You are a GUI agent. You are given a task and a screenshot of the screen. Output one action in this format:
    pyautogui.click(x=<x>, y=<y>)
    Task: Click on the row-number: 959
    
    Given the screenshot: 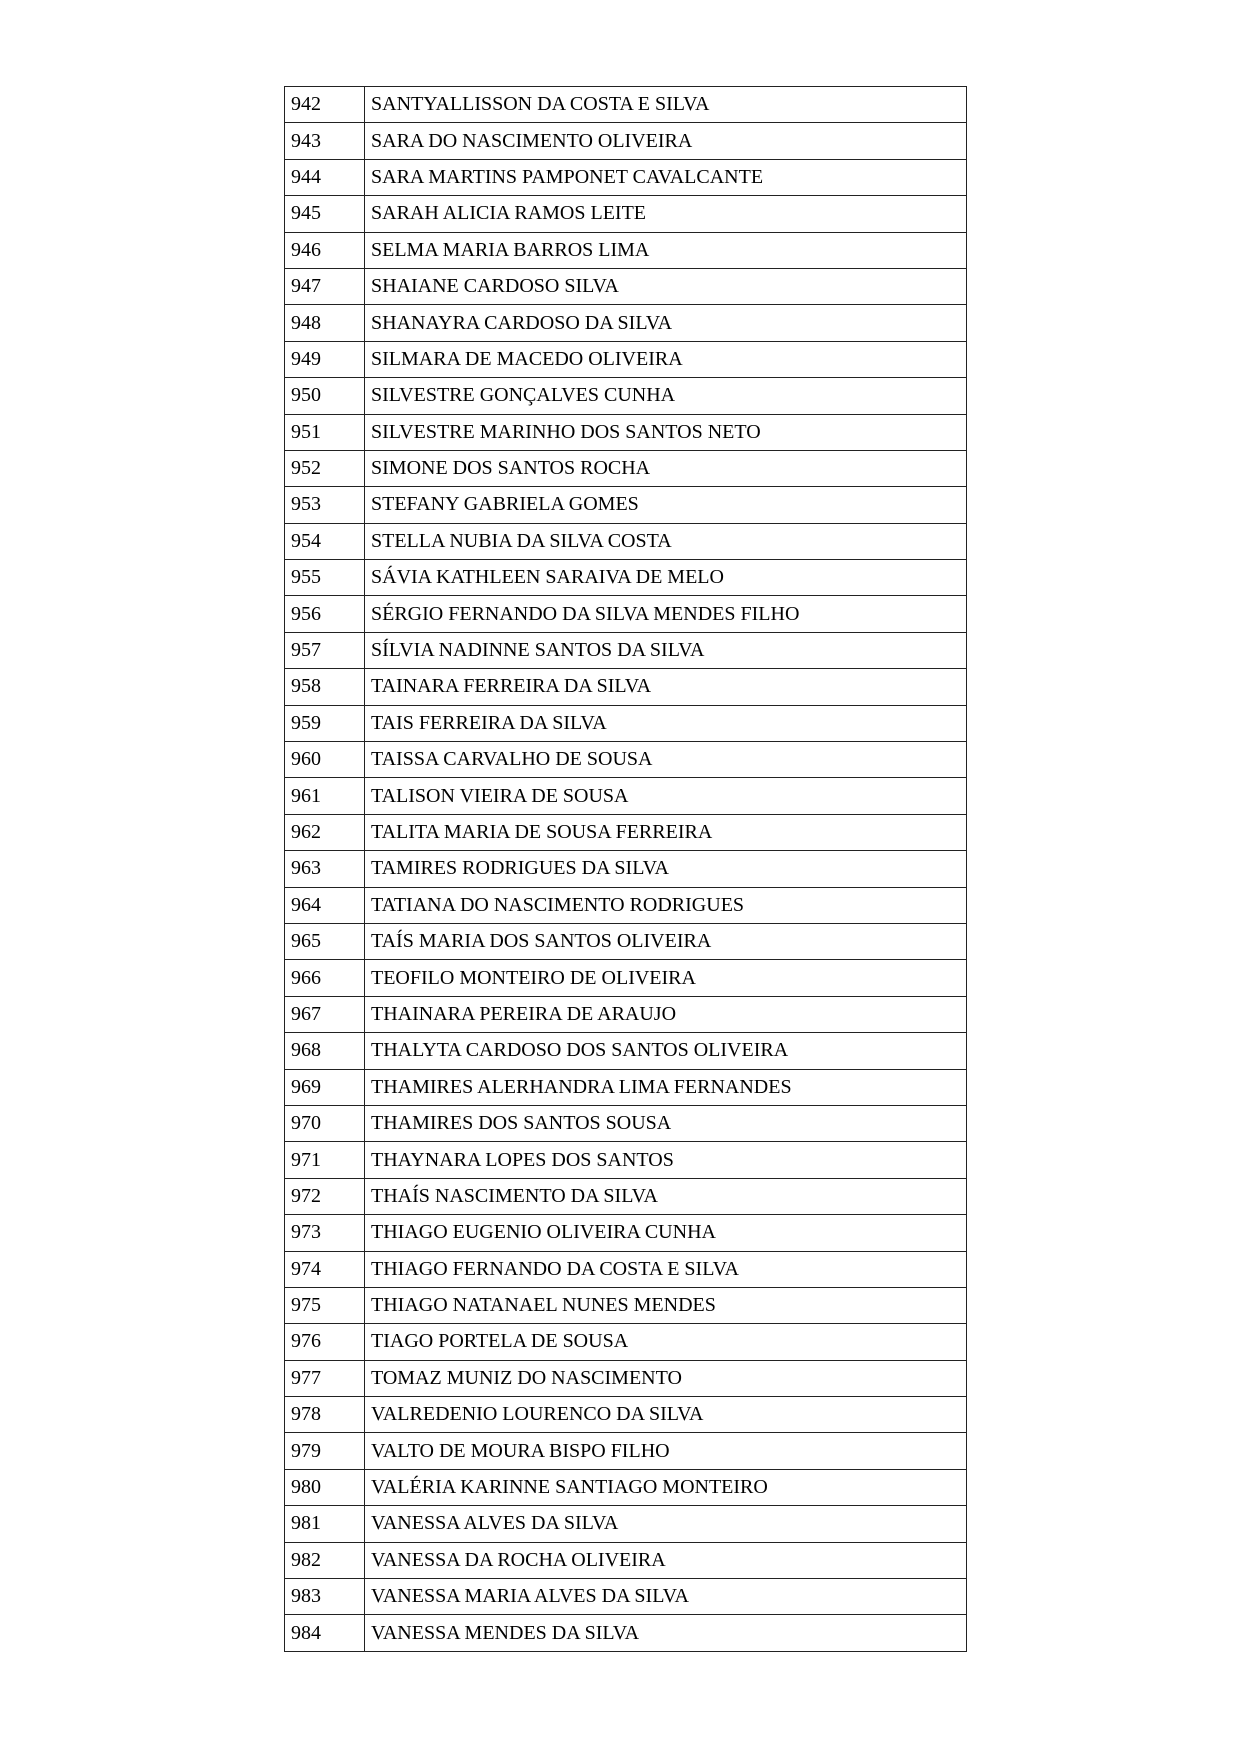 What is the action you would take?
    pyautogui.click(x=324, y=723)
    